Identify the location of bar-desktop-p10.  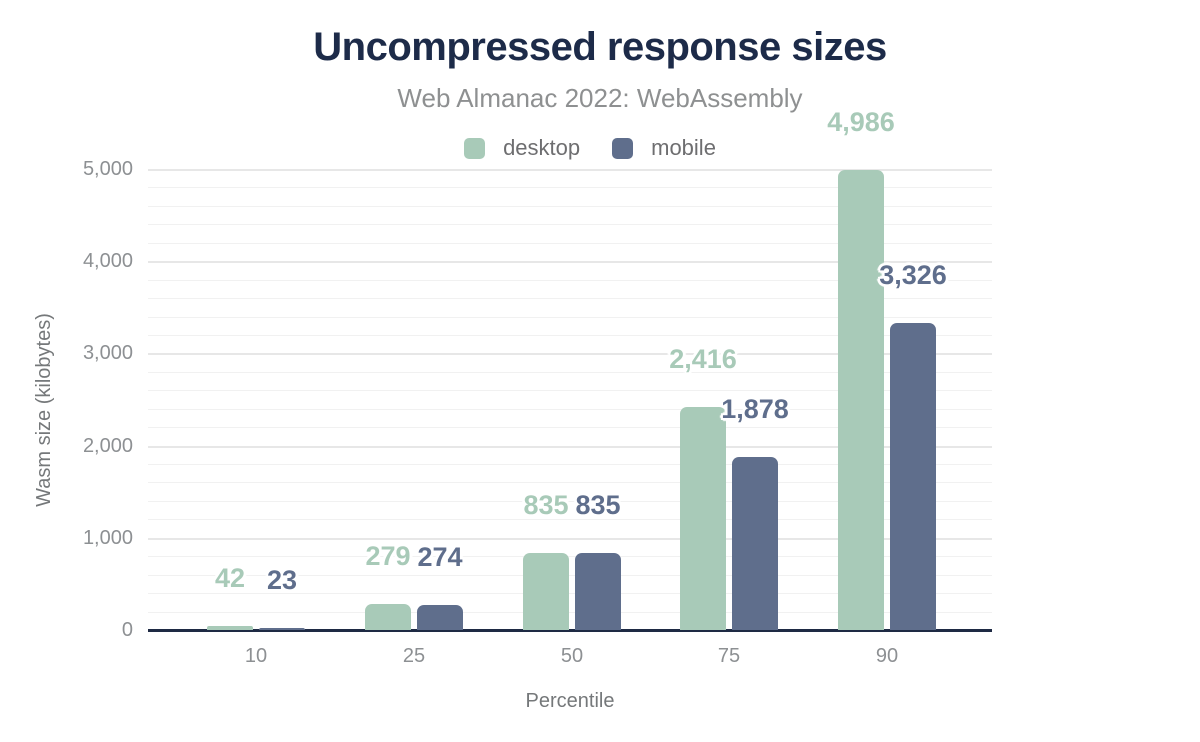
(230, 628).